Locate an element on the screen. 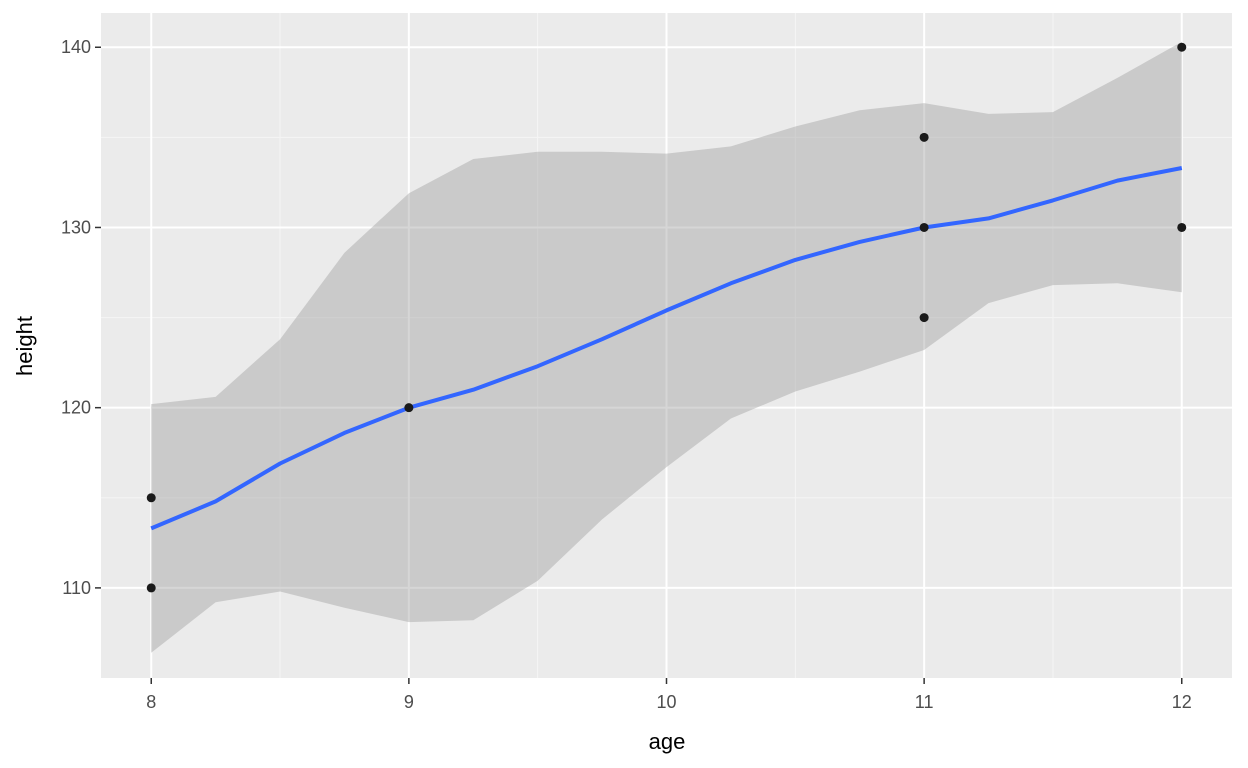 Image resolution: width=1248 pixels, height=768 pixels. x-tick-label: 9 is located at coordinates (409, 702).